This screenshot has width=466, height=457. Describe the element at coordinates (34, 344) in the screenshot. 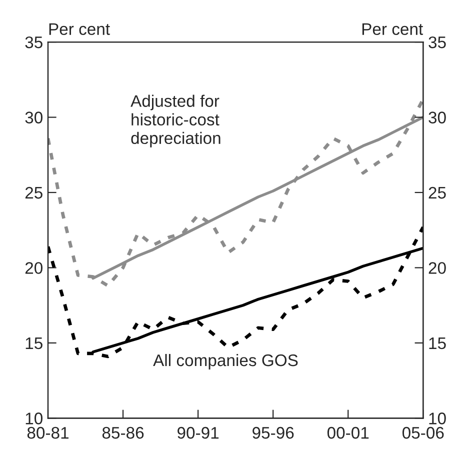

I see `y-tick-label: 15` at that location.